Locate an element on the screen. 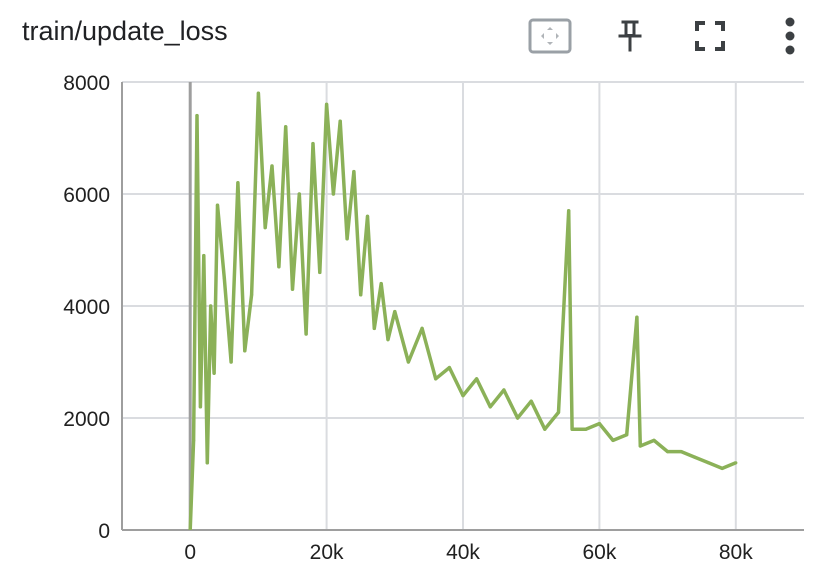  fullscreen-icon is located at coordinates (710, 36).